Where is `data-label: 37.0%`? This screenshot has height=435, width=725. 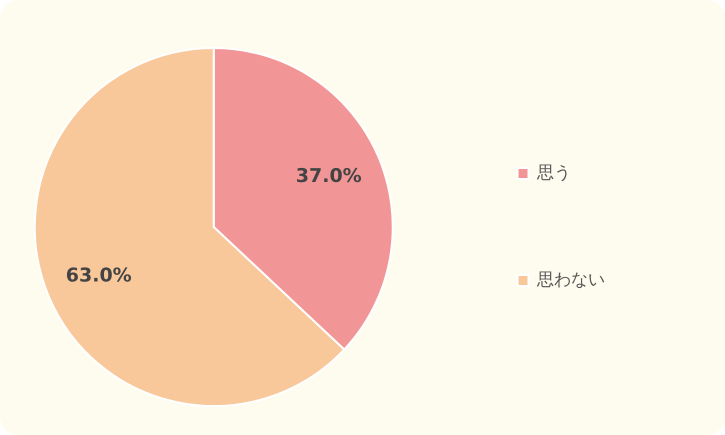 data-label: 37.0% is located at coordinates (329, 176).